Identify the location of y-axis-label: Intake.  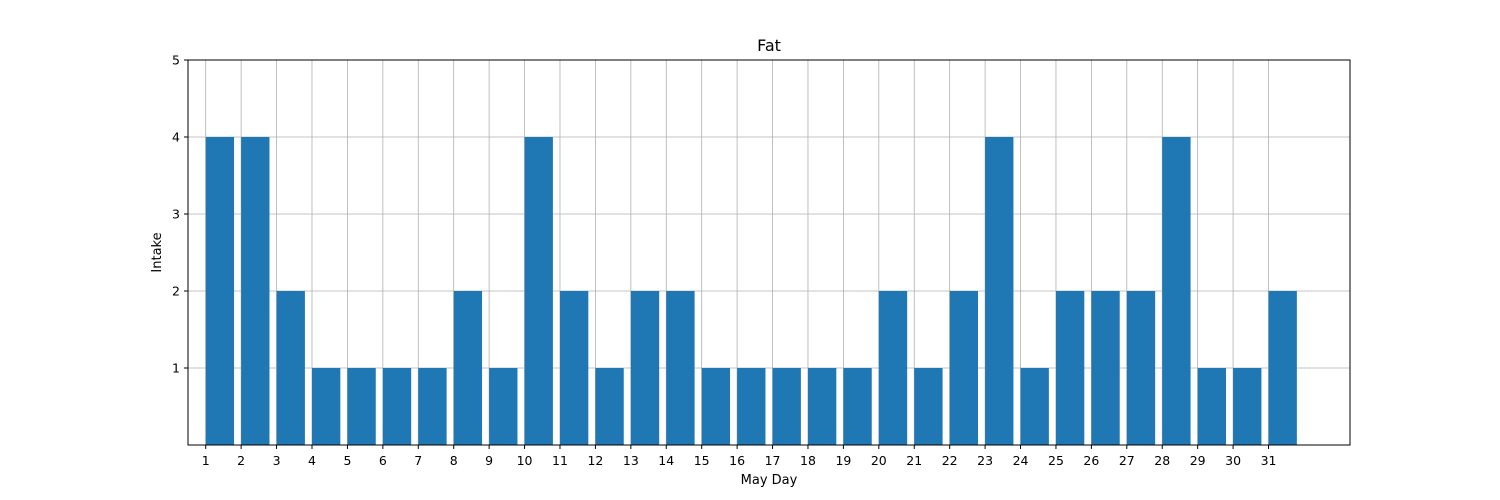
(157, 252).